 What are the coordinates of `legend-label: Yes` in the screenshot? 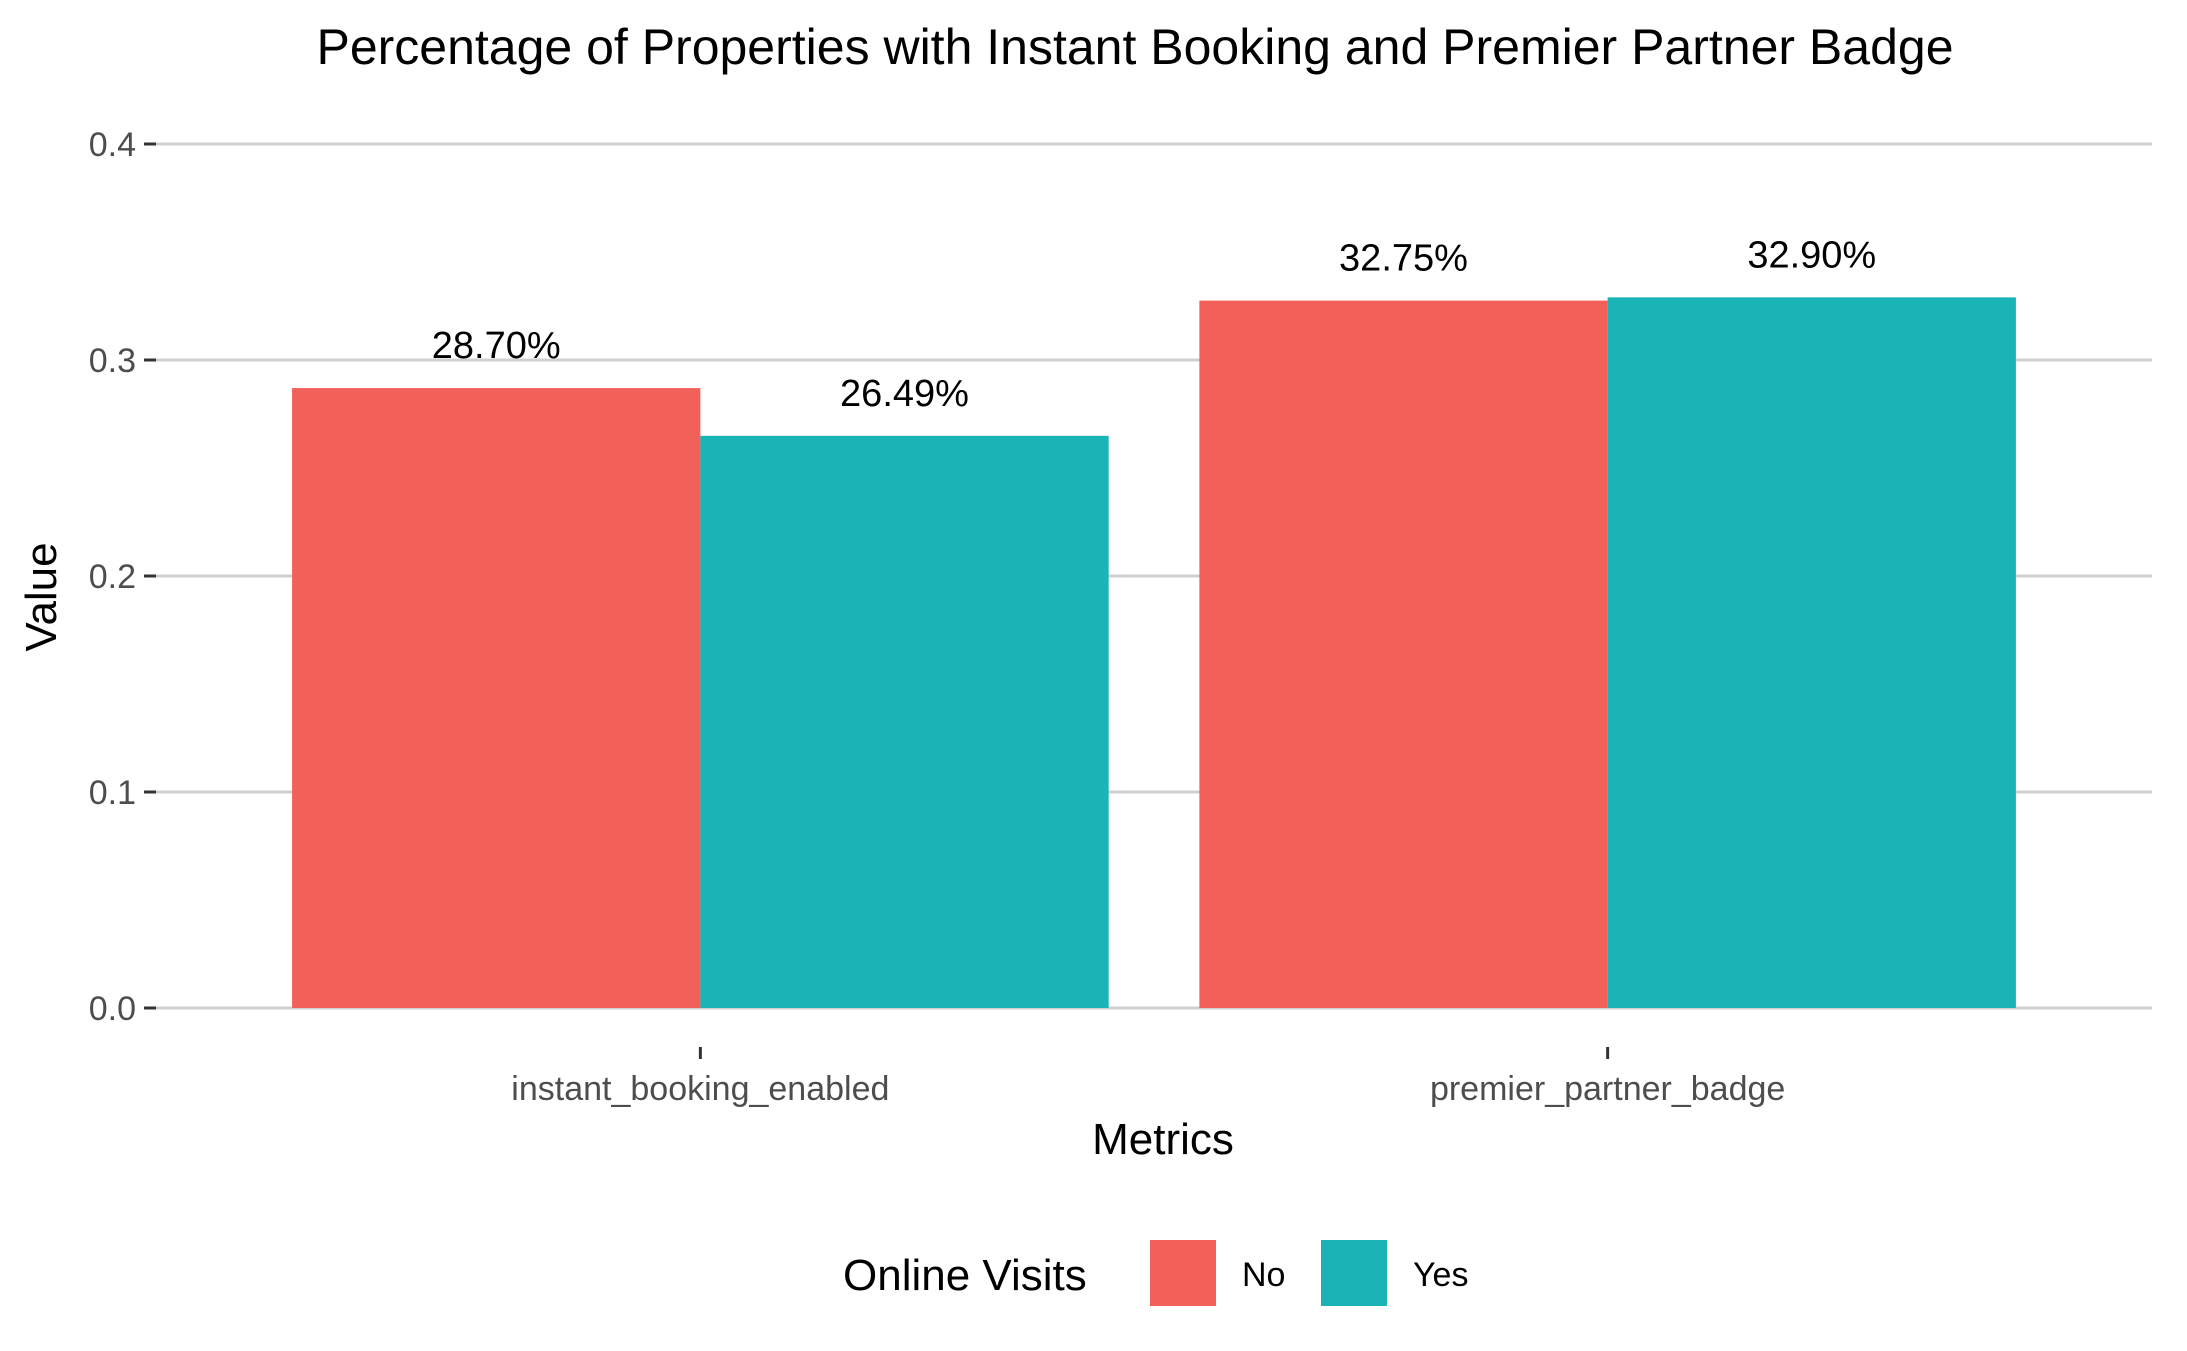 It's located at (1440, 1275).